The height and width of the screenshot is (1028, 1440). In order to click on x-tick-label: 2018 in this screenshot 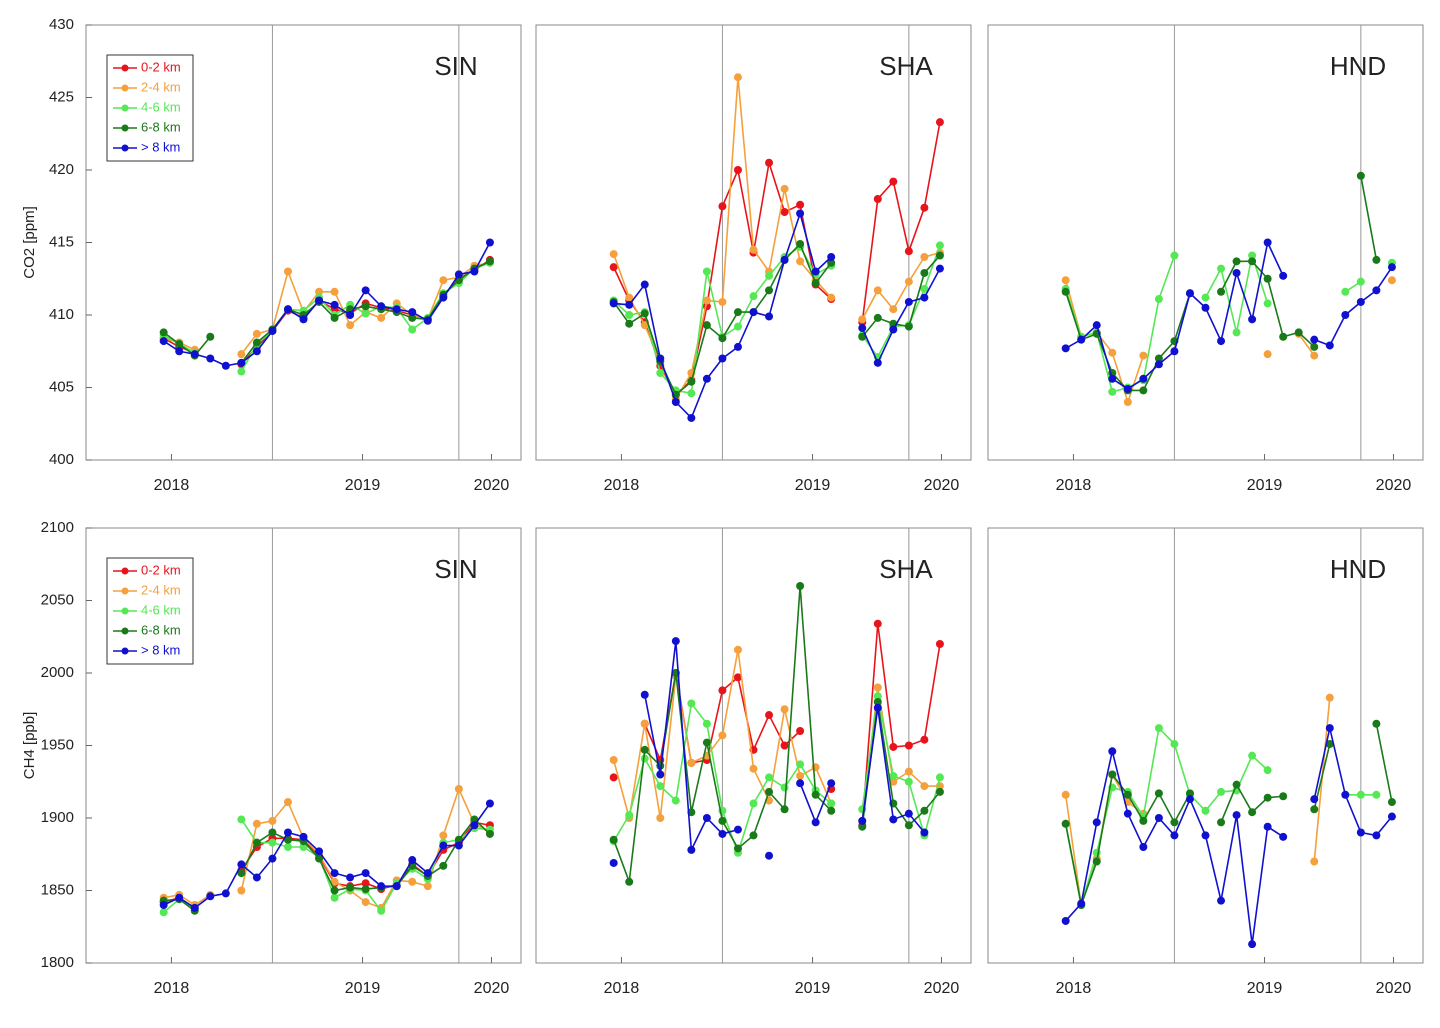, I will do `click(1074, 485)`.